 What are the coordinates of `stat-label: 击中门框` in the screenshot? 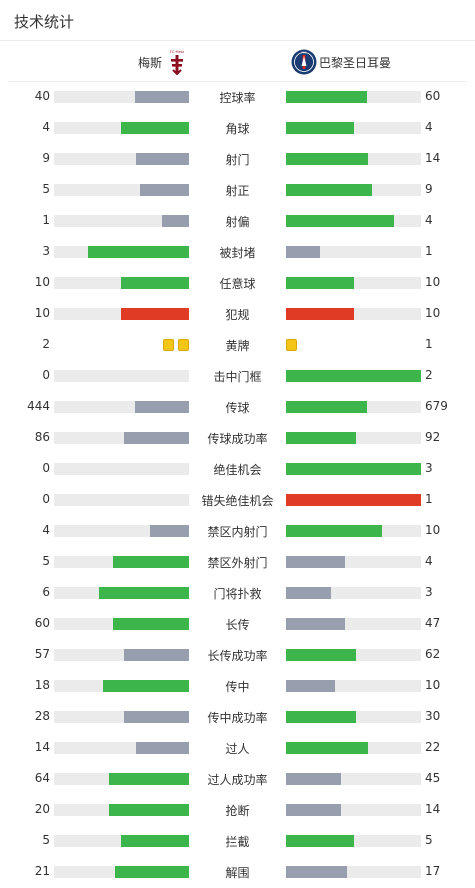 It's located at (237, 377).